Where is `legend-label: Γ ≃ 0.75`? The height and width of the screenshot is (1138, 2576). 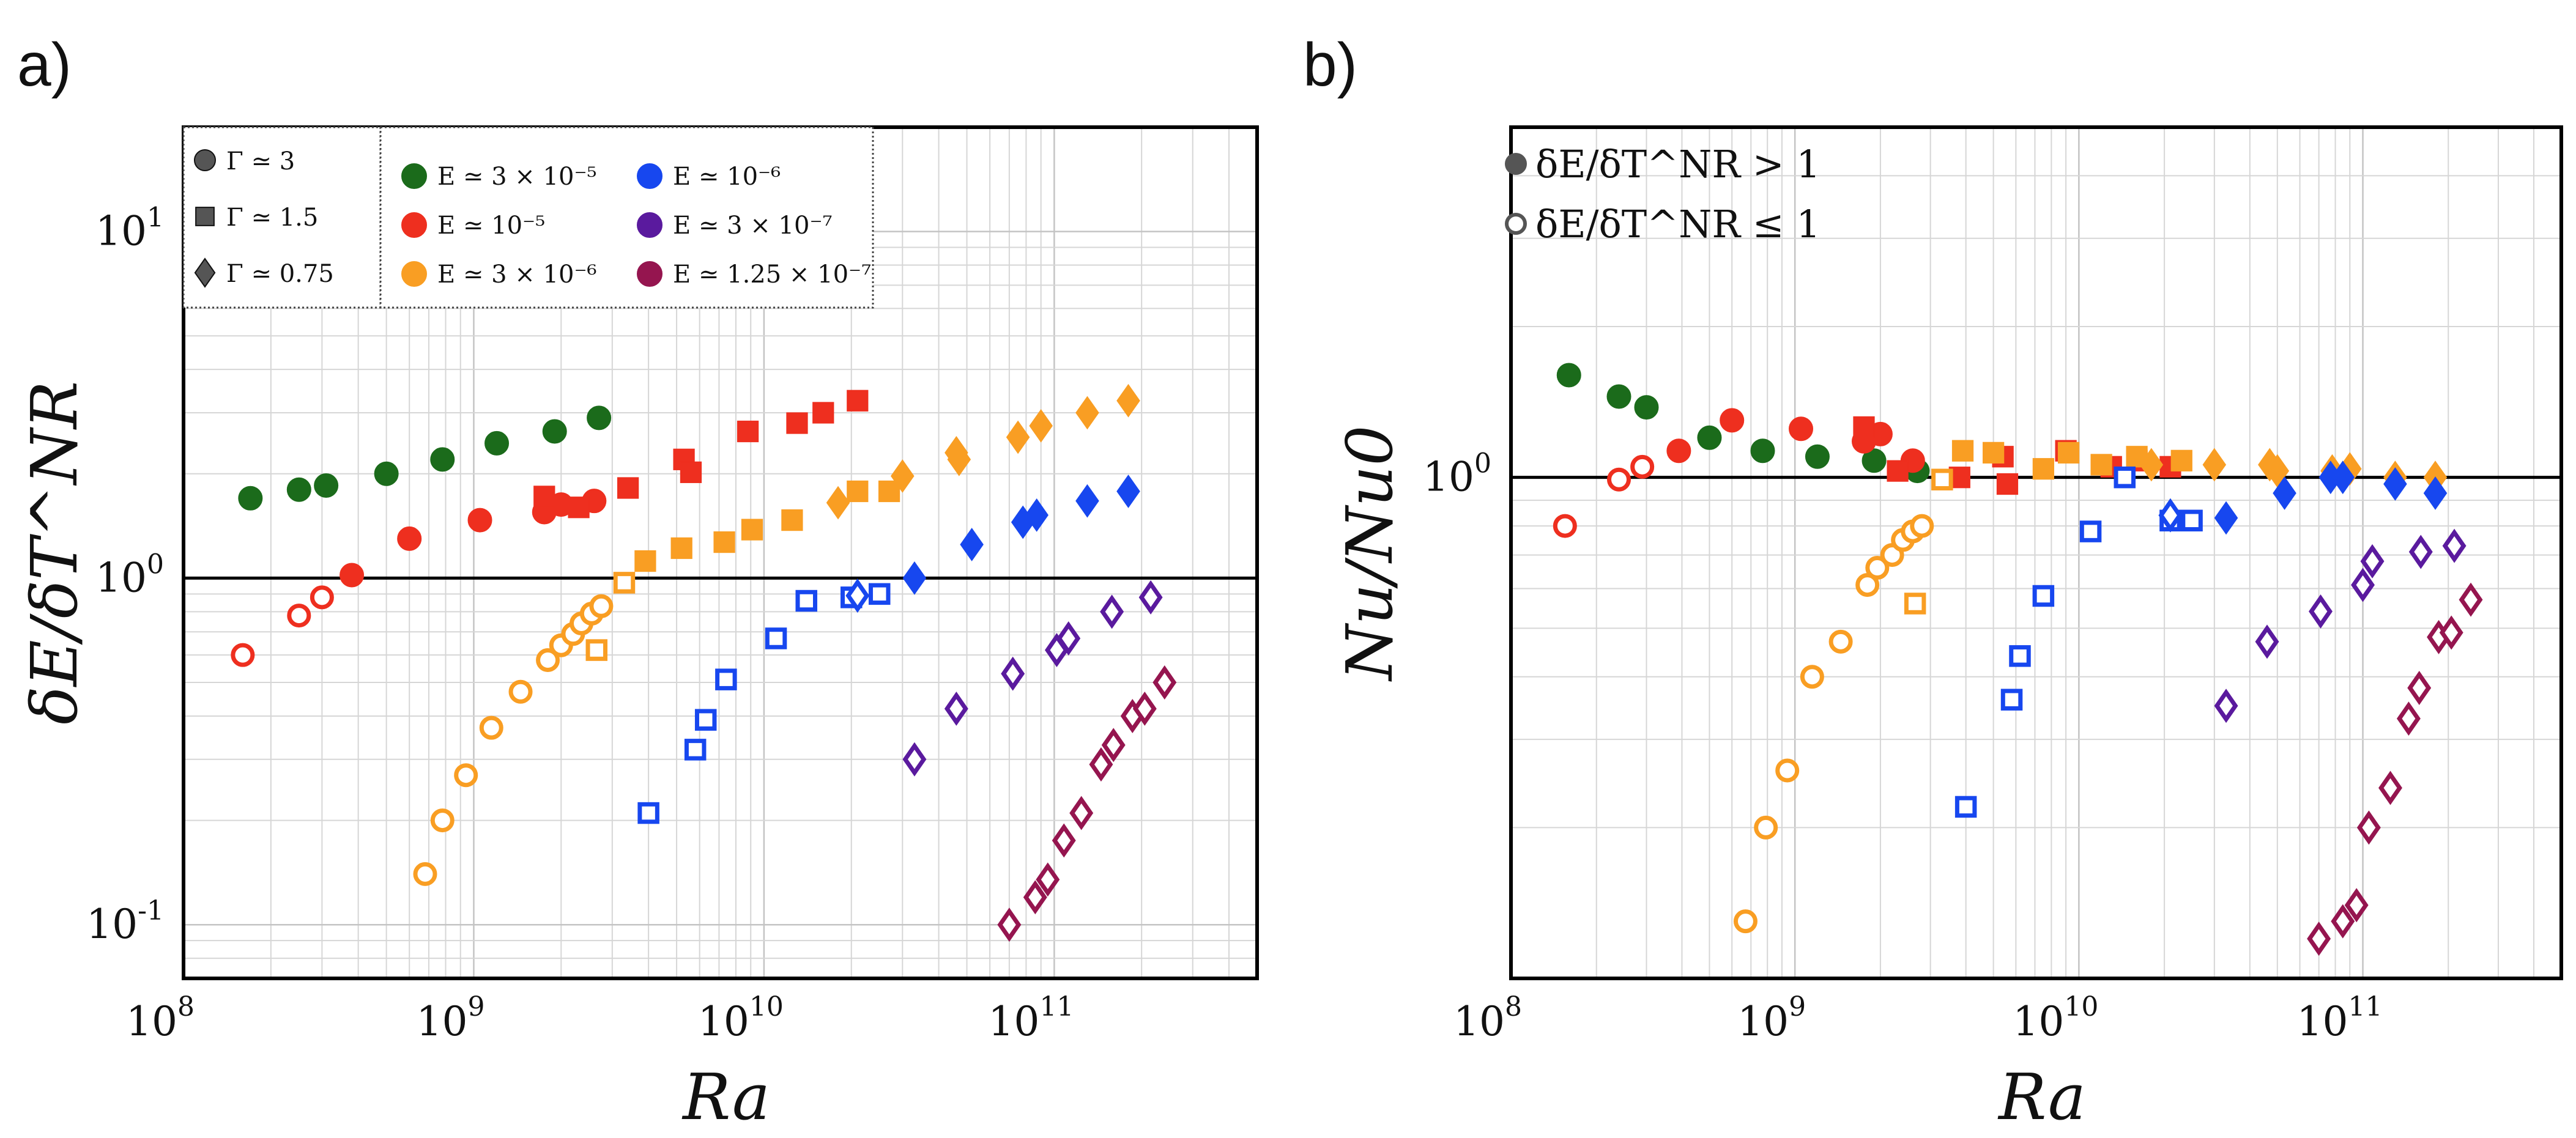
legend-label: Γ ≃ 0.75 is located at coordinates (280, 274).